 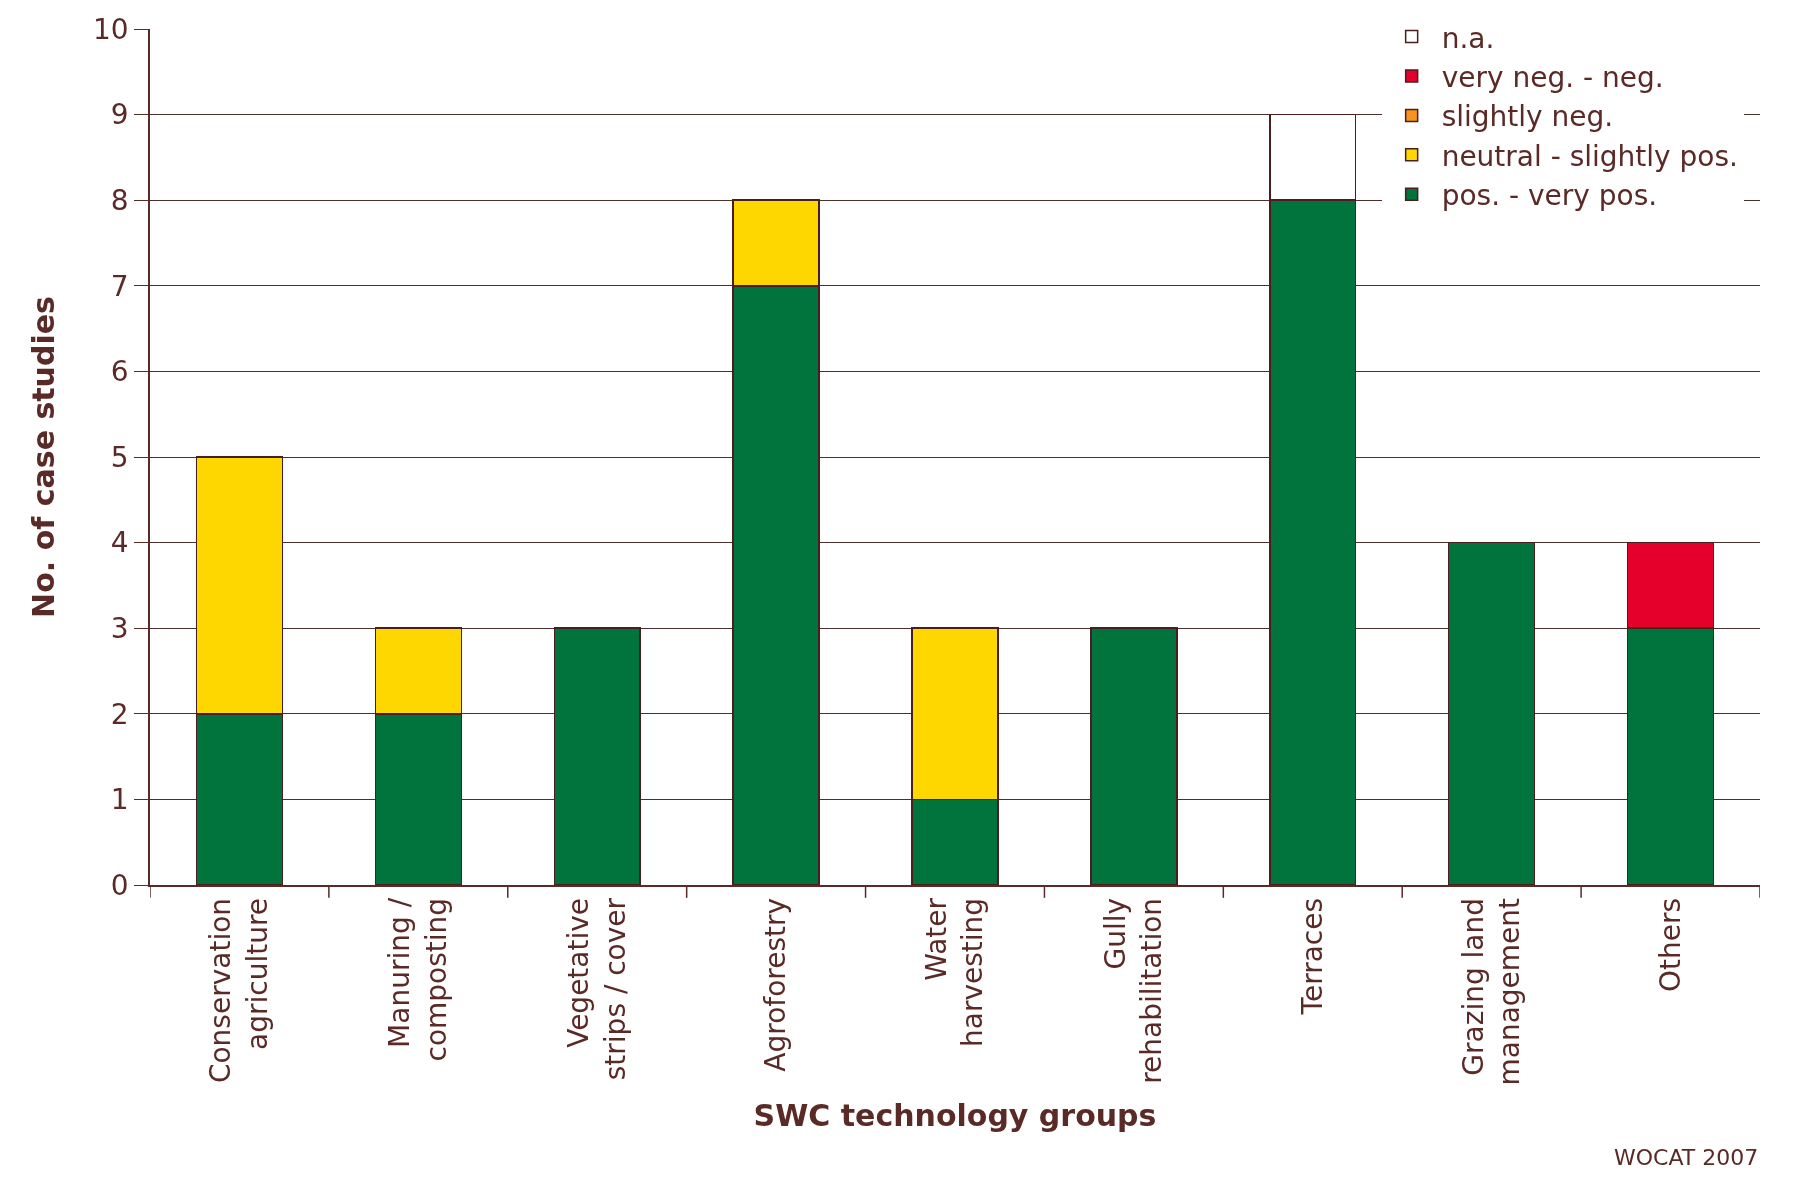 I want to click on text: WOCAT 2007, so click(x=1686, y=1157).